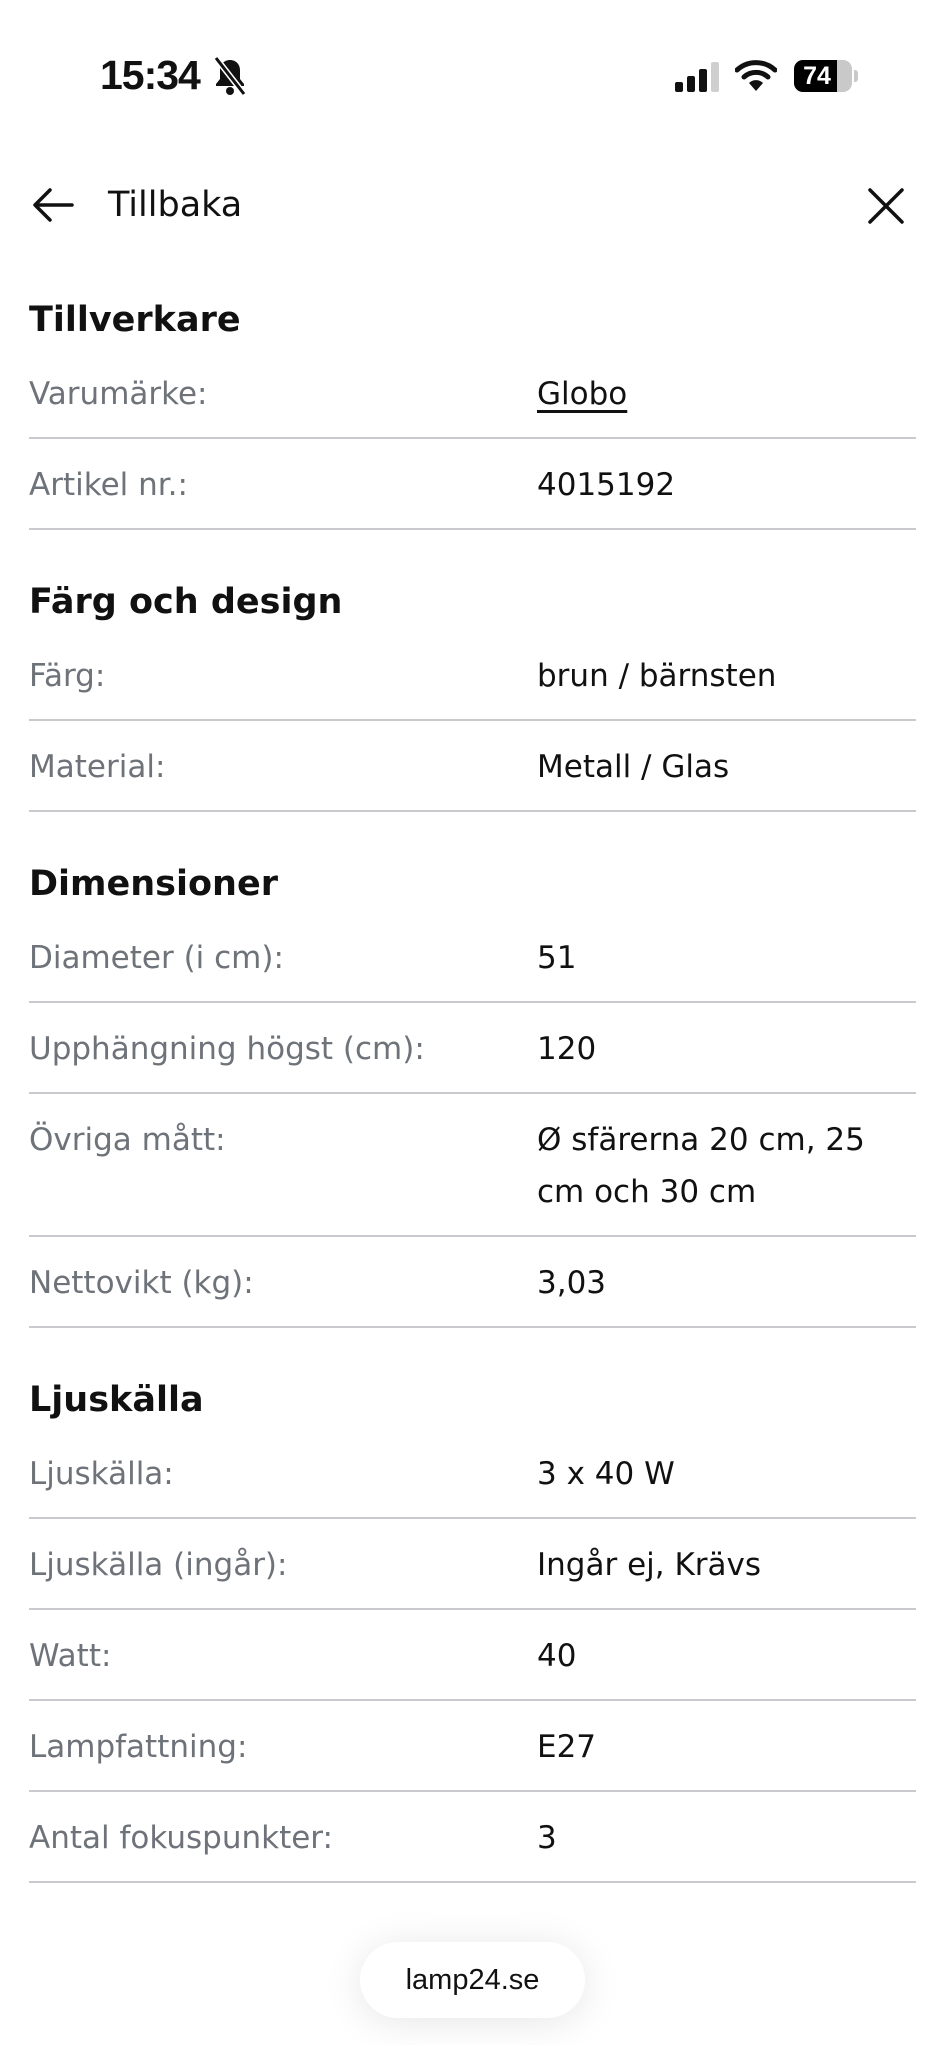 This screenshot has height=2045, width=941. I want to click on domain-pill: lamp24.se, so click(472, 1980).